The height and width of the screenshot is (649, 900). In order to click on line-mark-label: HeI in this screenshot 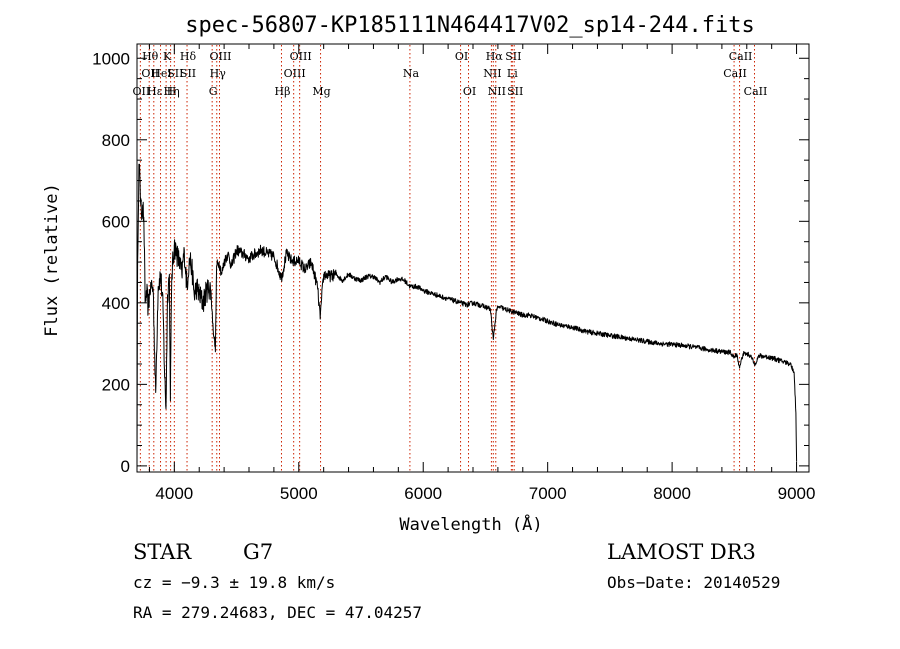, I will do `click(161, 73)`.